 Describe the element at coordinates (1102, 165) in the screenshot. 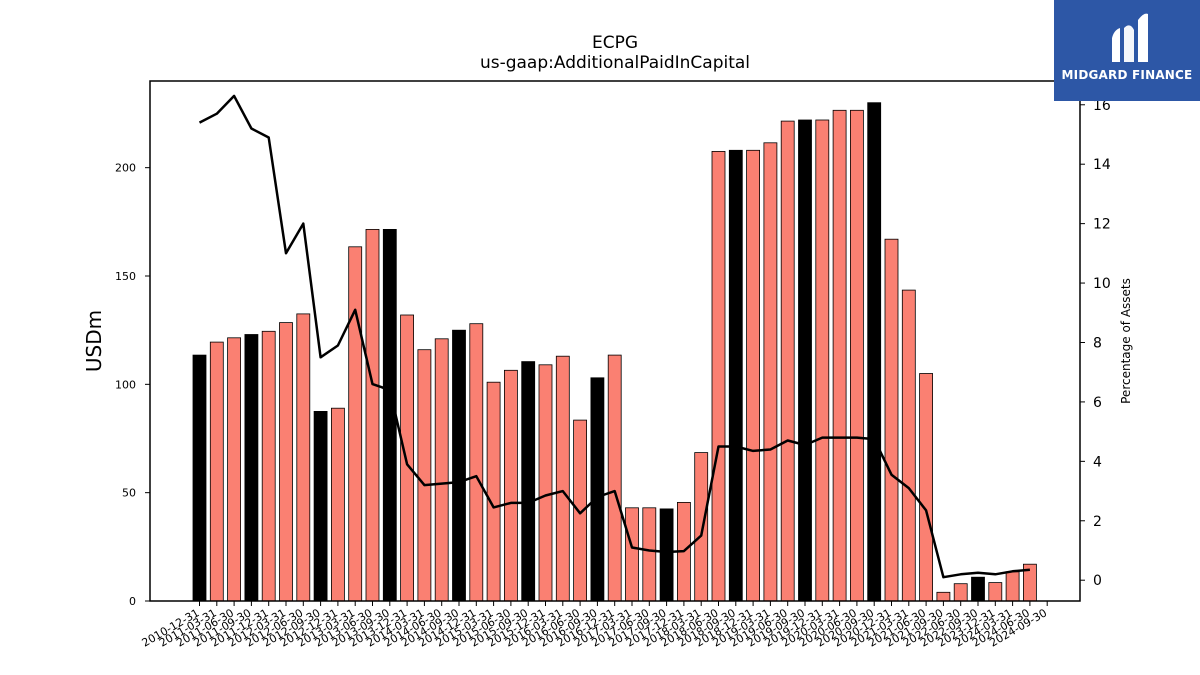

I see `y2-tick-label: 14` at that location.